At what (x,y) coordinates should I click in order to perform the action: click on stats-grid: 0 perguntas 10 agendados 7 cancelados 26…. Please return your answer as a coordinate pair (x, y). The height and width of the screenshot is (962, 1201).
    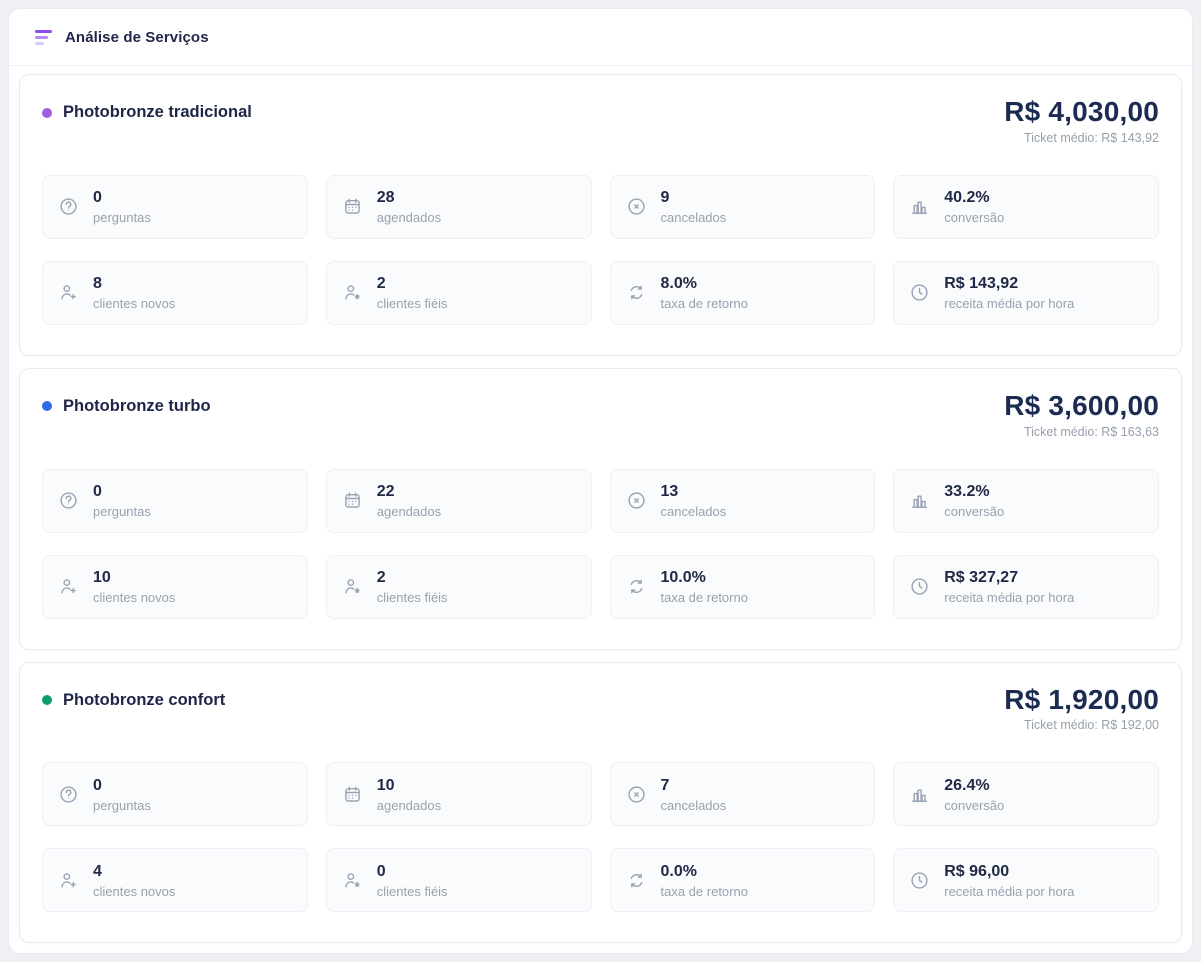
    Looking at the image, I should click on (600, 837).